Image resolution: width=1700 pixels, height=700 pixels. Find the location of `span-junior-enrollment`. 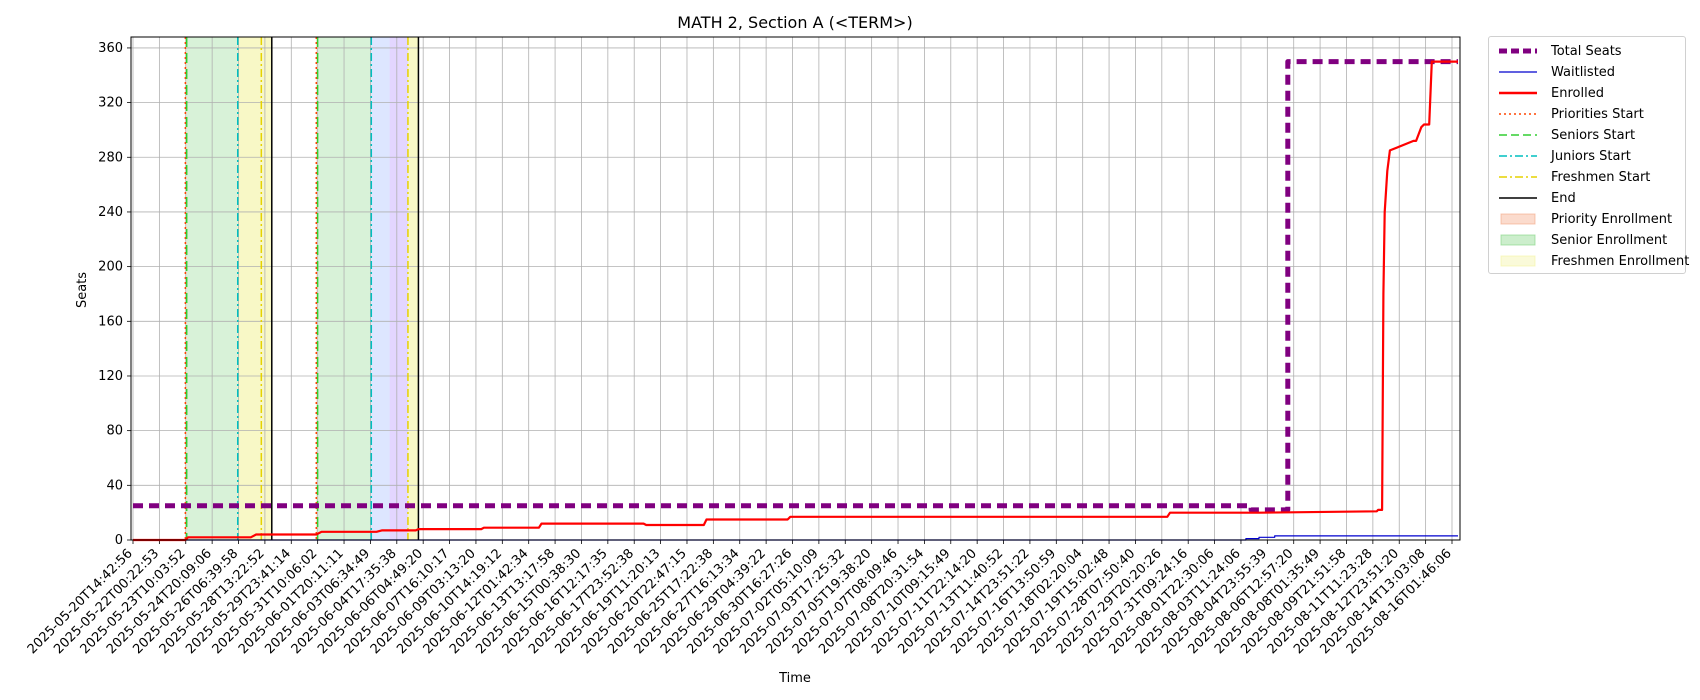

span-junior-enrollment is located at coordinates (380, 288).